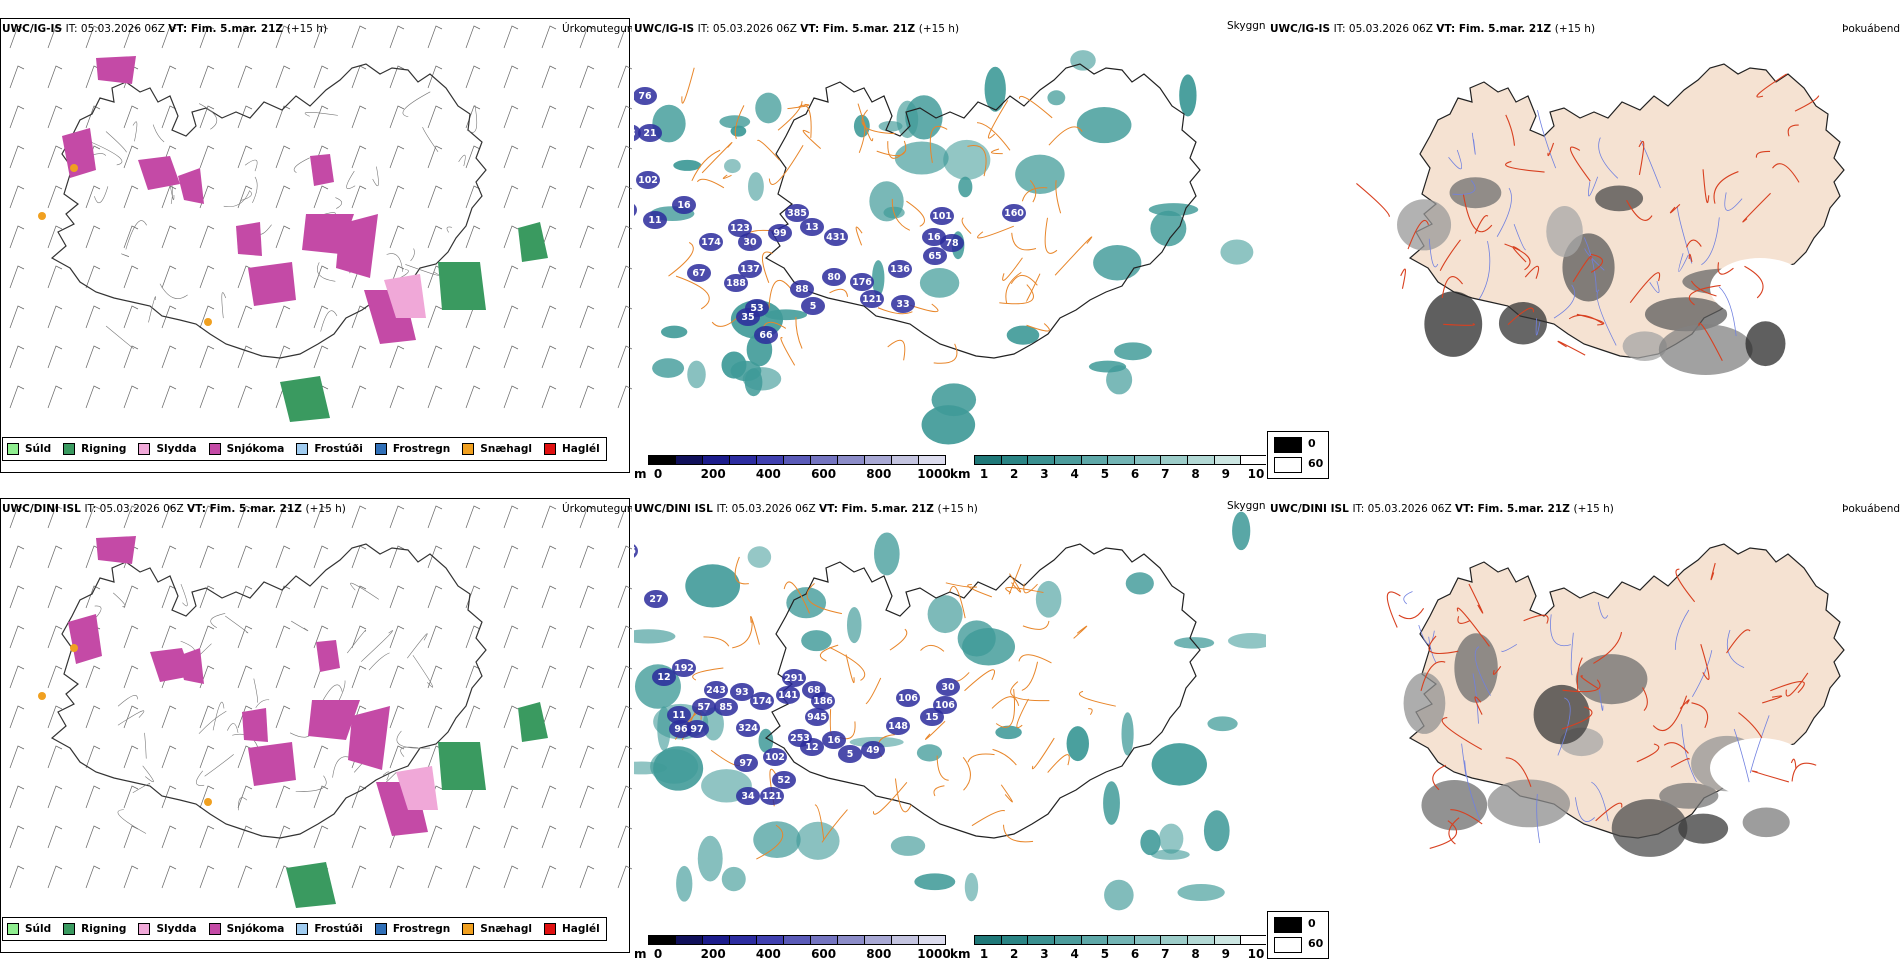 The image size is (1900, 968). What do you see at coordinates (13, 929) in the screenshot?
I see `legend-swatch` at bounding box center [13, 929].